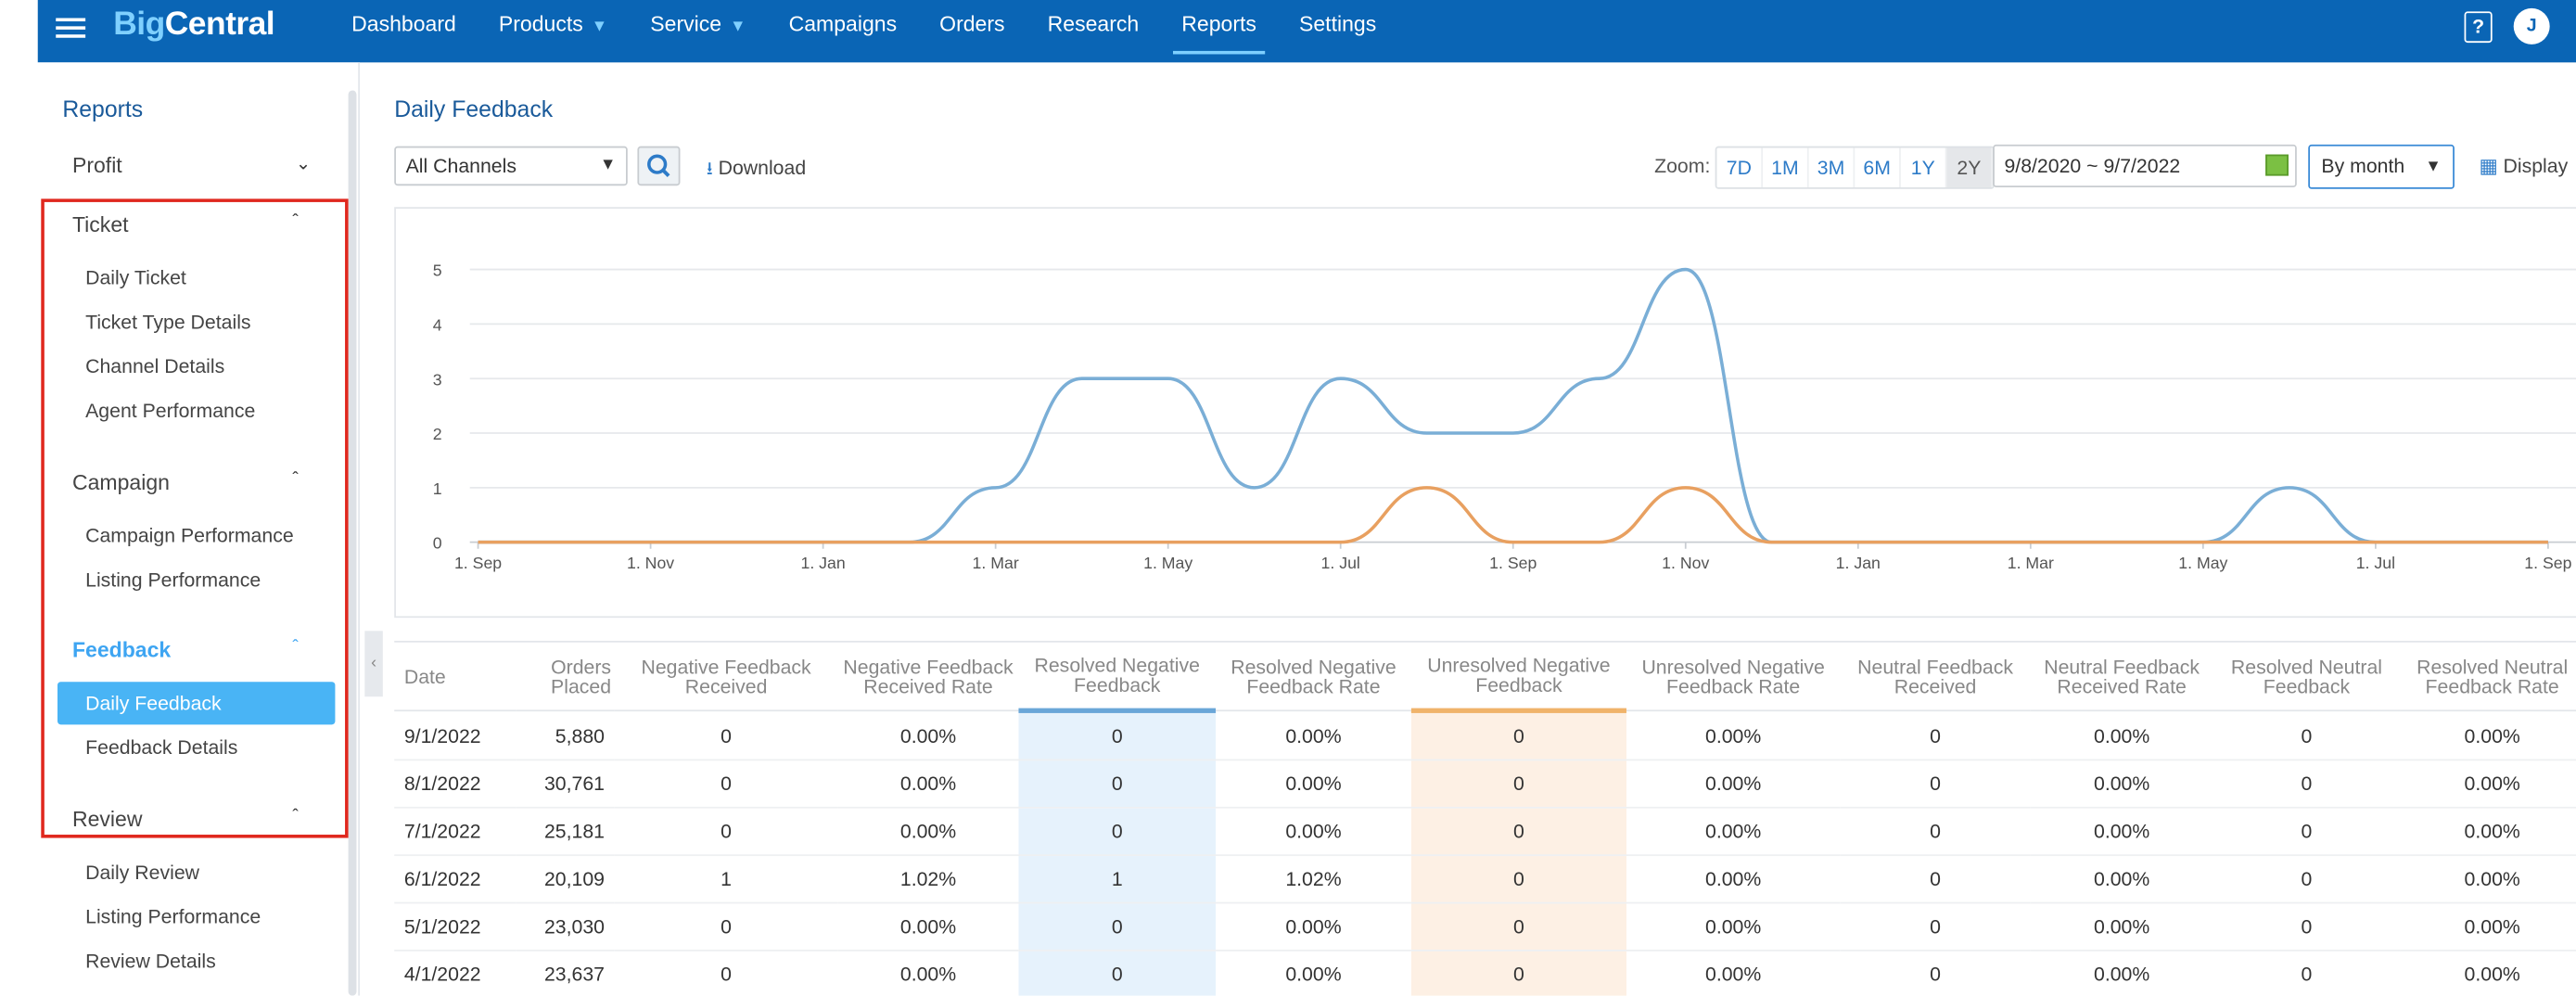 Image resolution: width=2576 pixels, height=996 pixels. I want to click on nav-orders: Orders, so click(972, 31).